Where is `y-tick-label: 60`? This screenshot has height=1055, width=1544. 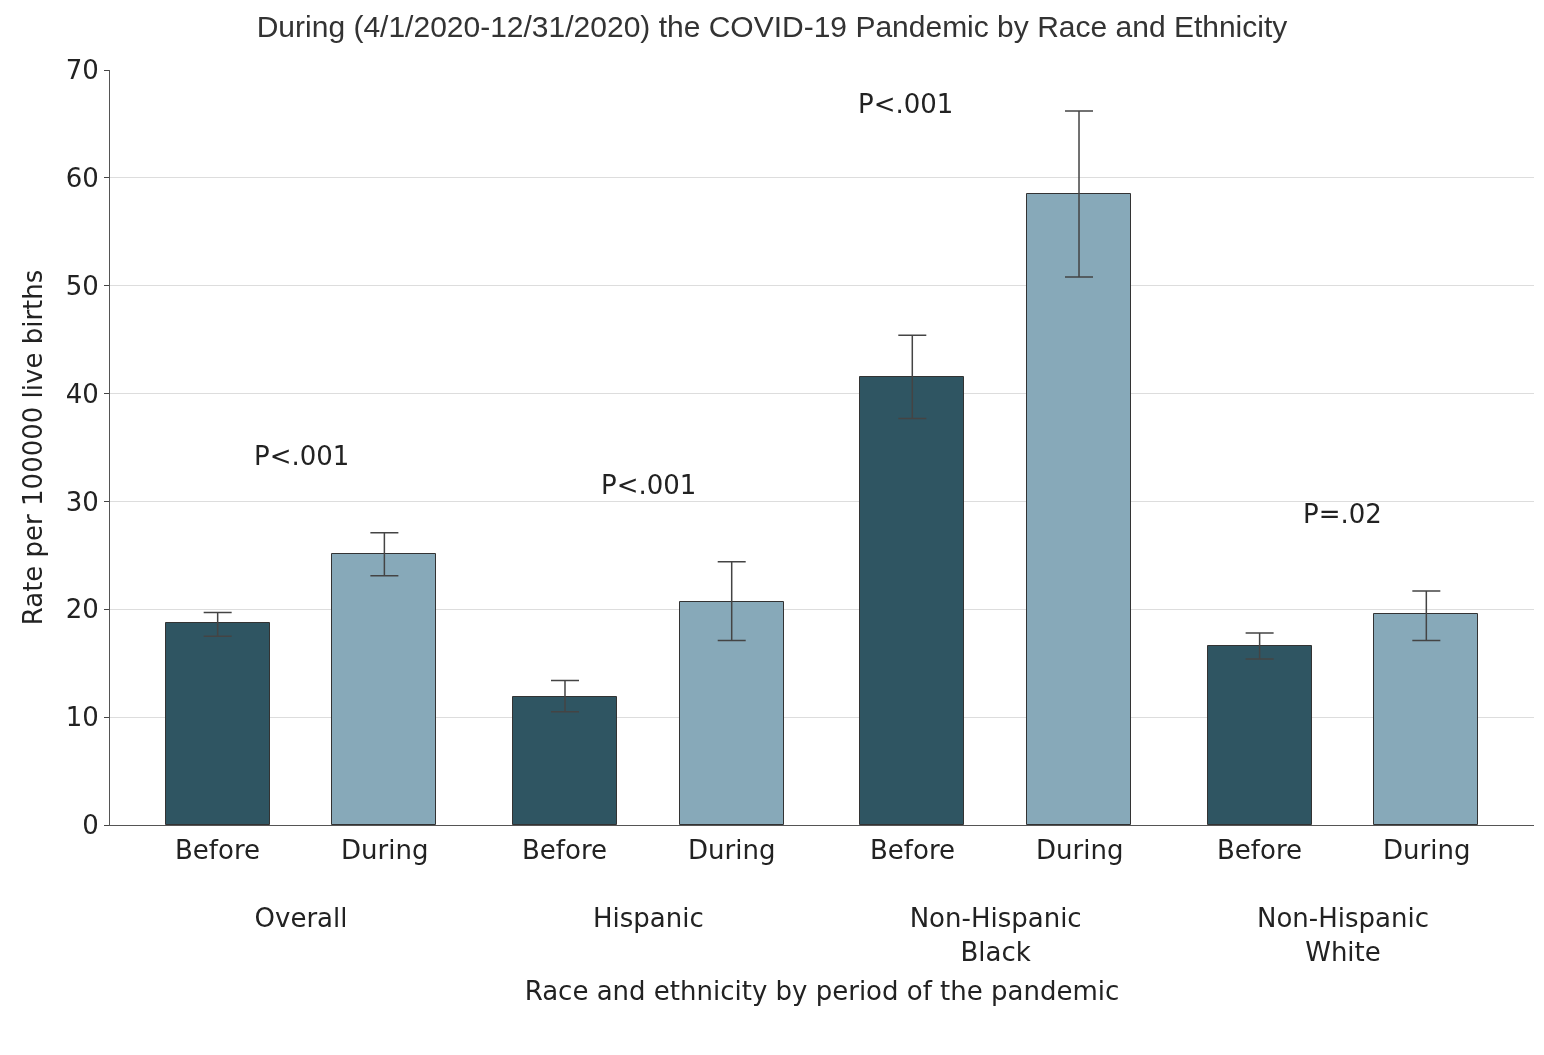
y-tick-label: 60 is located at coordinates (82, 177).